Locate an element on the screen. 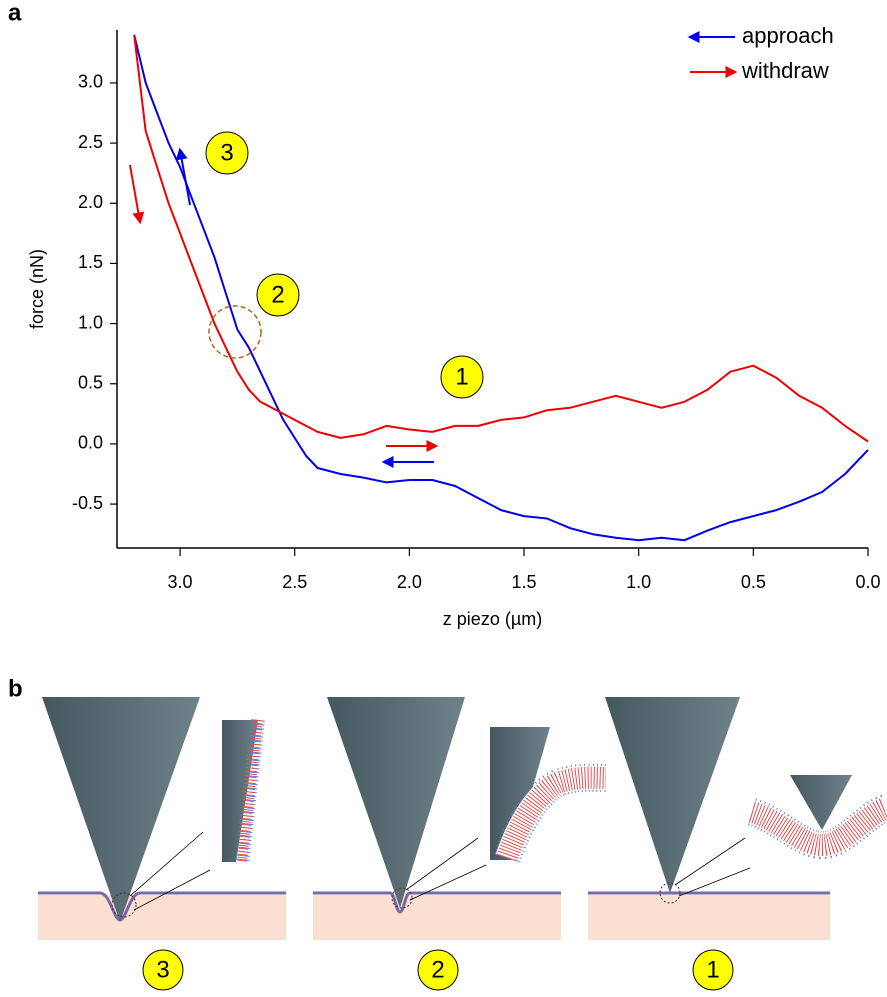  y-tick-label: -0.5 is located at coordinates (87, 503).